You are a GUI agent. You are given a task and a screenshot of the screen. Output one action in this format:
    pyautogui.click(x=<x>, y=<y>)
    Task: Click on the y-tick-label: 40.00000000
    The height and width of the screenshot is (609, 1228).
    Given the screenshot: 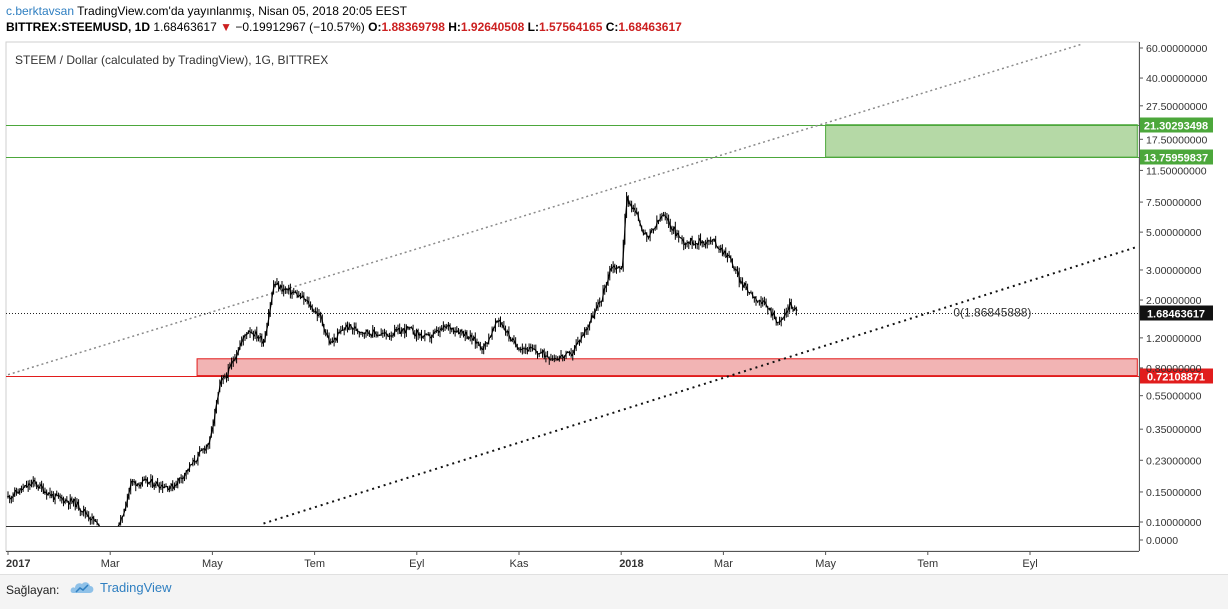 What is the action you would take?
    pyautogui.click(x=1176, y=79)
    